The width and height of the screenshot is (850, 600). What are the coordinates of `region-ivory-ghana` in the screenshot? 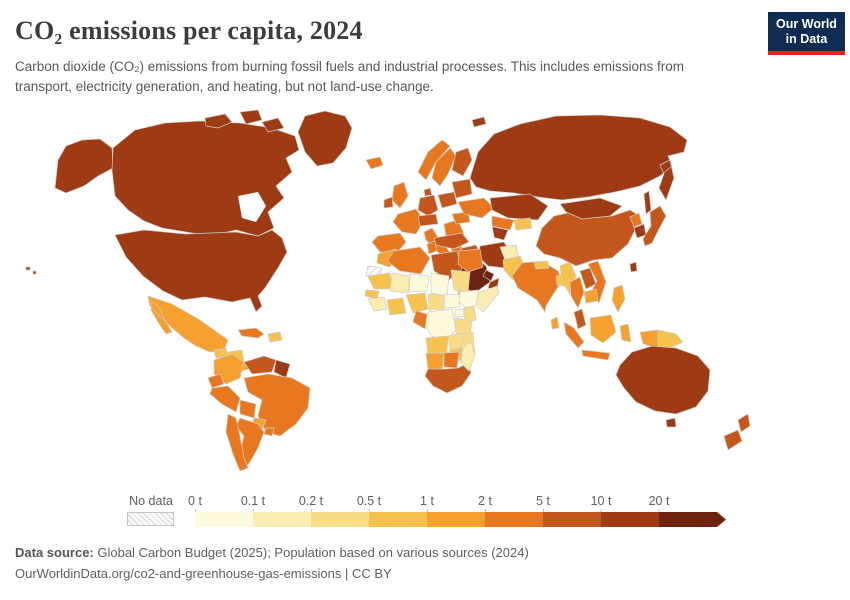 It's located at (396, 306).